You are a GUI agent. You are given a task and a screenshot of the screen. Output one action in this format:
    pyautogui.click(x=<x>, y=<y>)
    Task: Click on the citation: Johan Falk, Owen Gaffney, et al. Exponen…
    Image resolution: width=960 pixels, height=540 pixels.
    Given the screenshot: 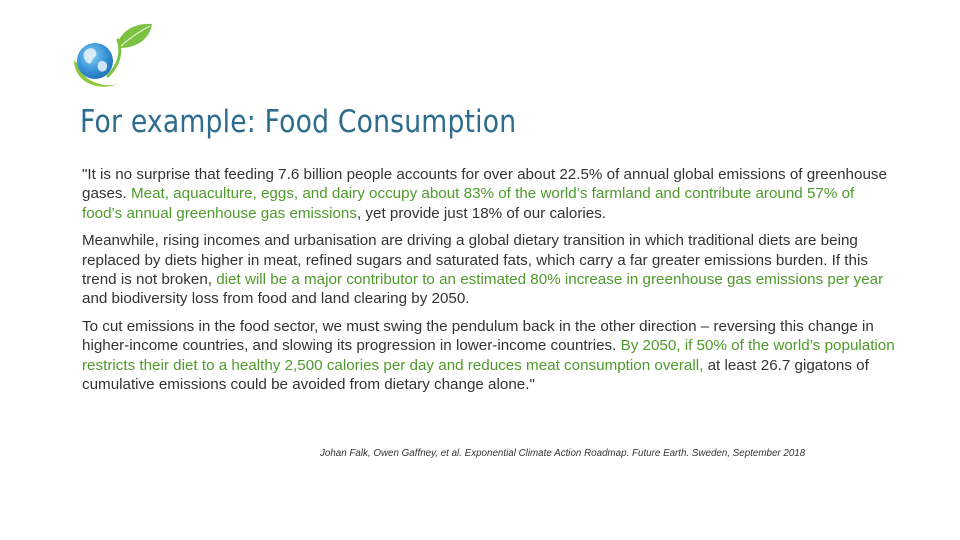 What is the action you would take?
    pyautogui.click(x=563, y=453)
    